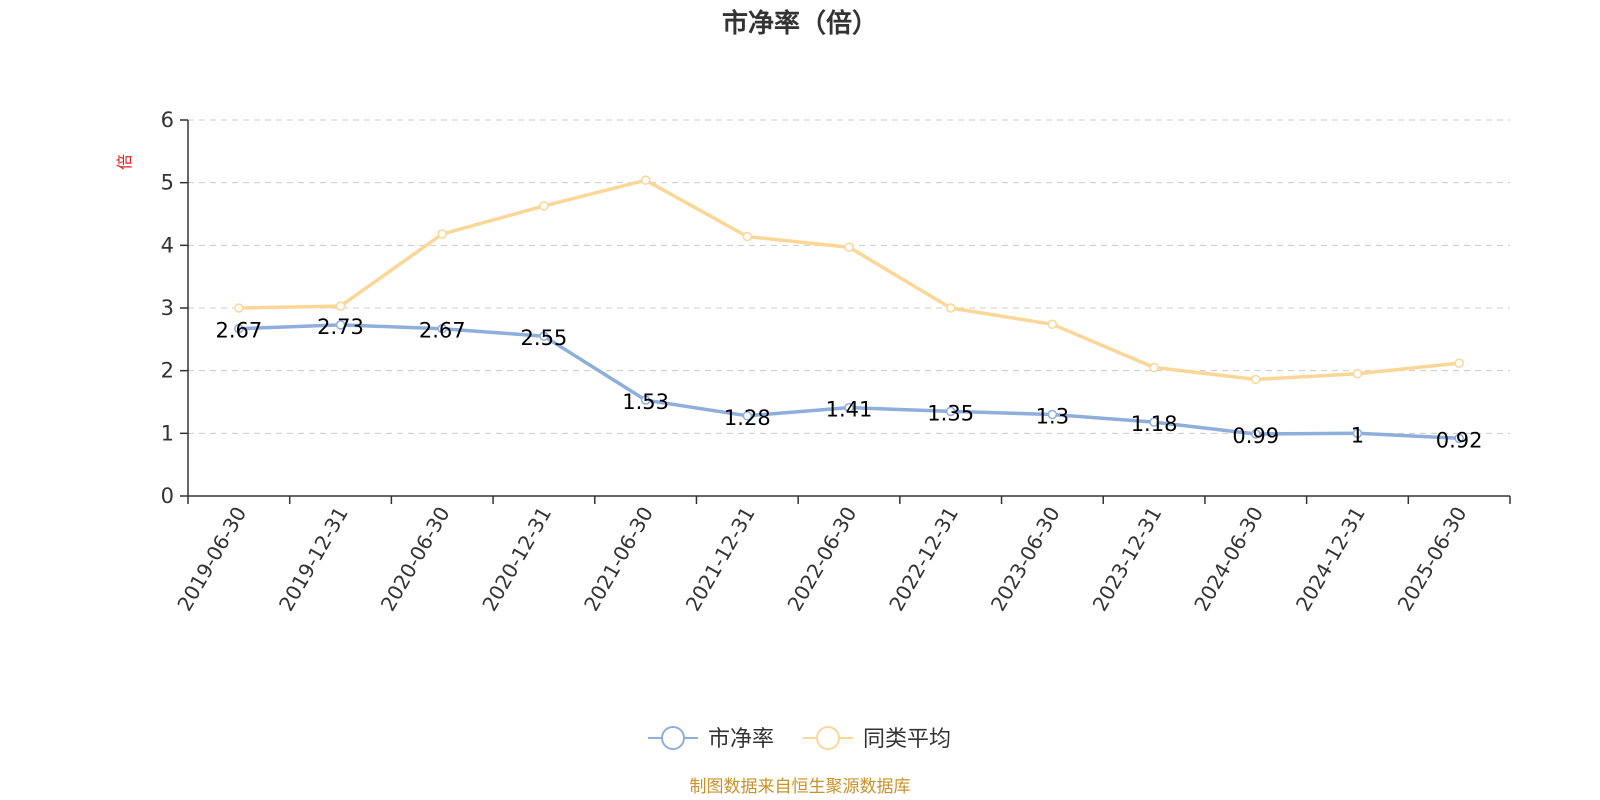 The image size is (1600, 800). Describe the element at coordinates (800, 787) in the screenshot. I see `data-source-note: 制图数据来自恒生聚源数据库` at that location.